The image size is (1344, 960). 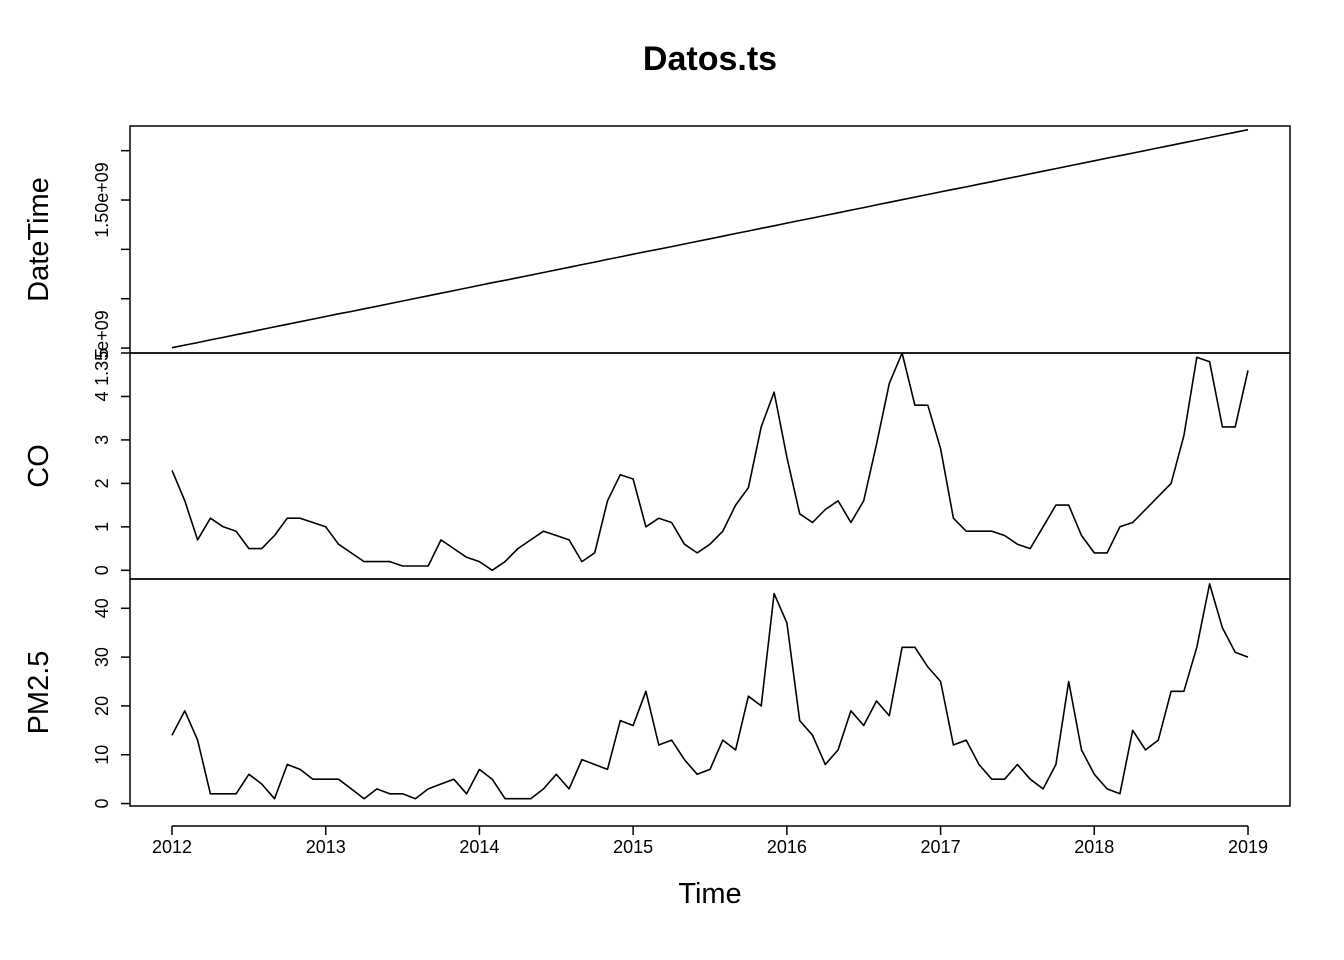 I want to click on y-tick-label-2-3: 30, so click(x=102, y=657).